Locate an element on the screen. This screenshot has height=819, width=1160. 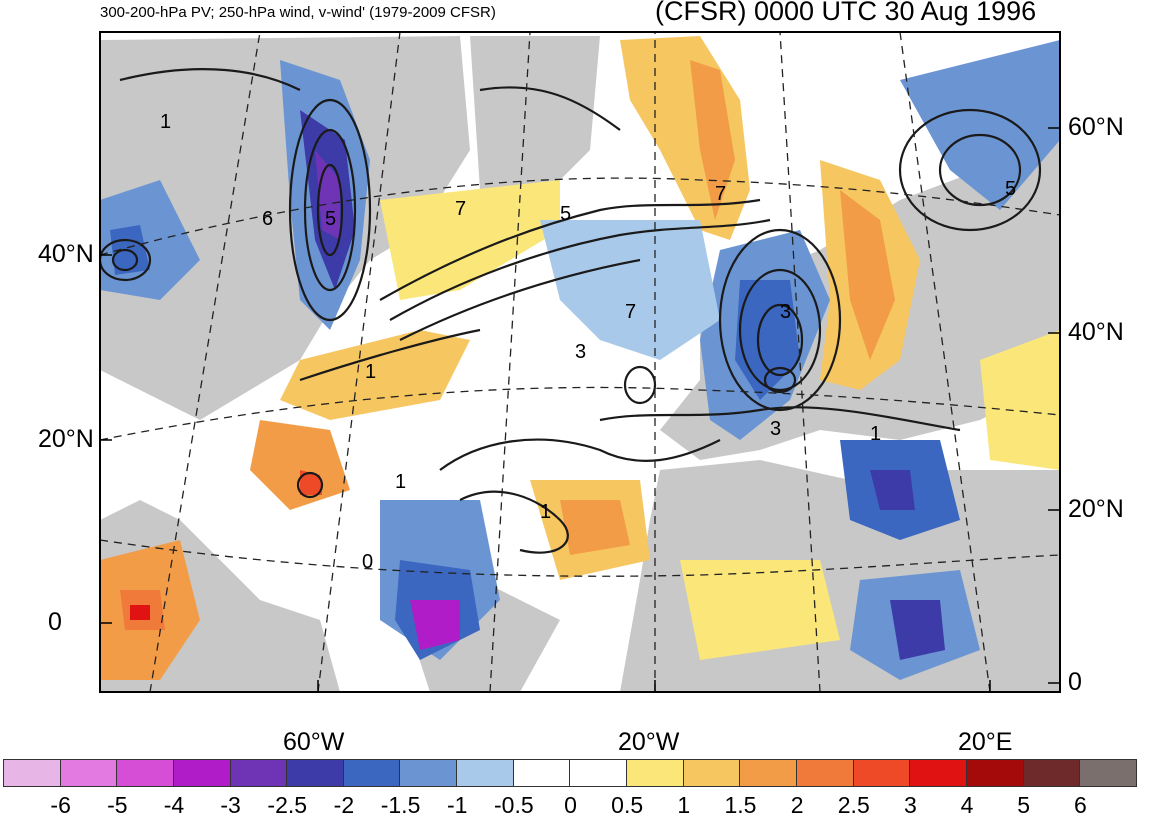
colorbar-label: -0.5 is located at coordinates (514, 805).